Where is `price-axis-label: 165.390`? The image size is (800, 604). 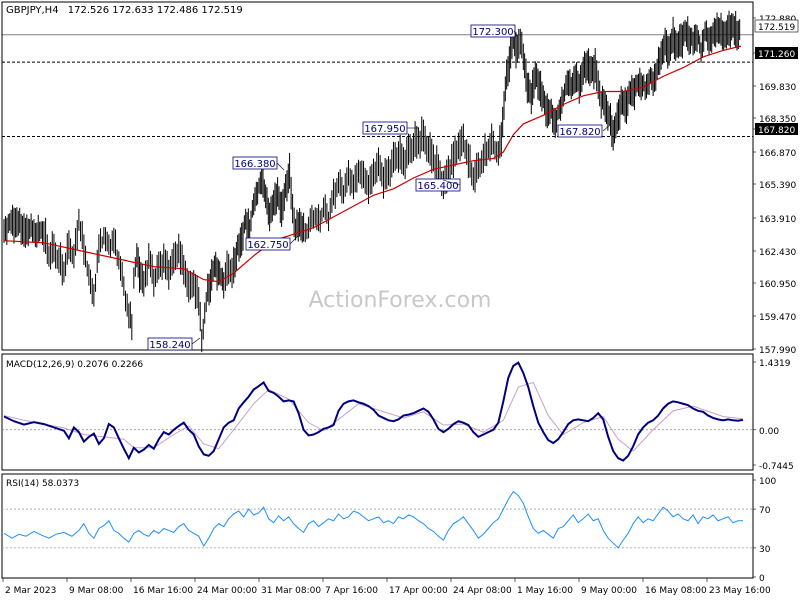 price-axis-label: 165.390 is located at coordinates (777, 186).